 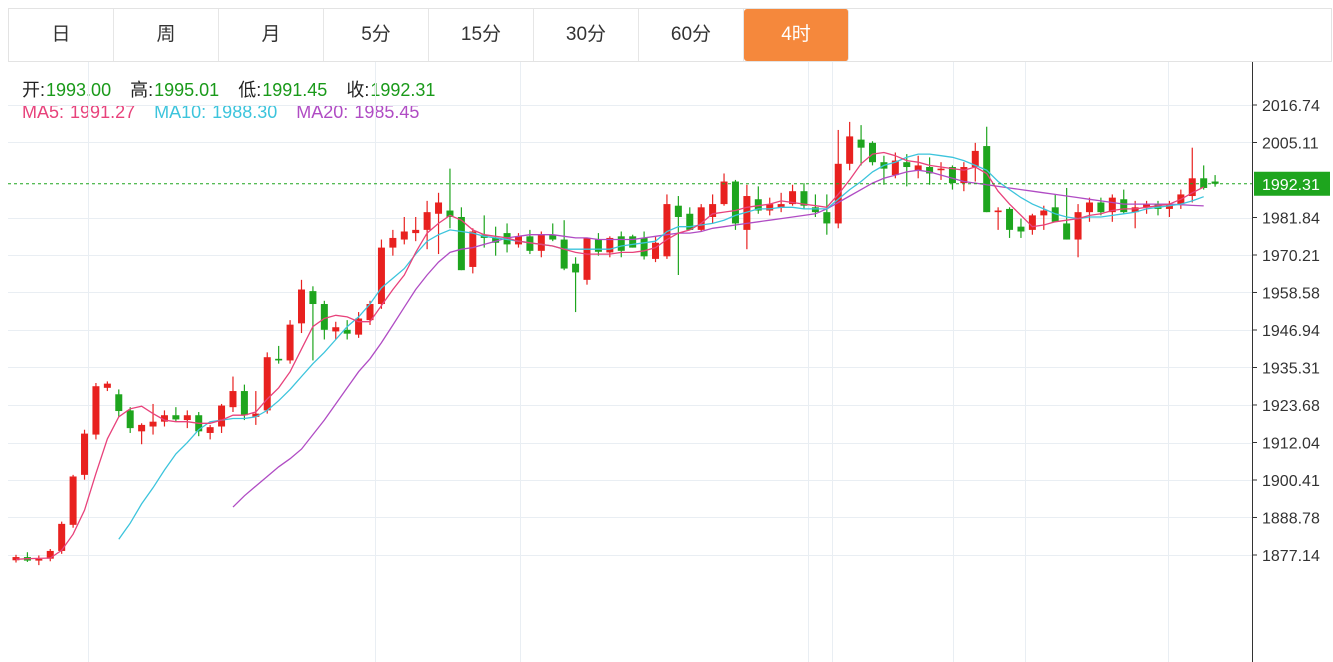 I want to click on tab-week: 周, so click(x=166, y=35).